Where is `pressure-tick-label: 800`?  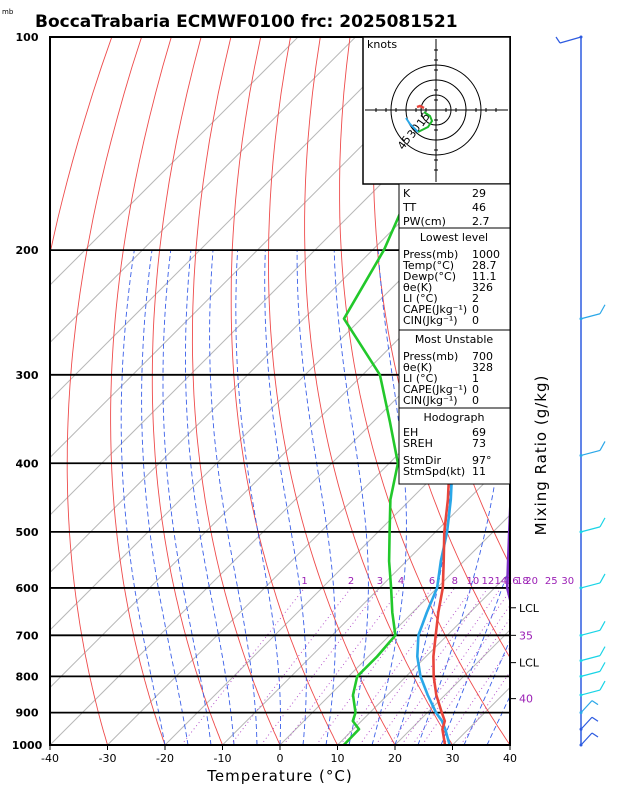
pressure-tick-label: 800 is located at coordinates (27, 676).